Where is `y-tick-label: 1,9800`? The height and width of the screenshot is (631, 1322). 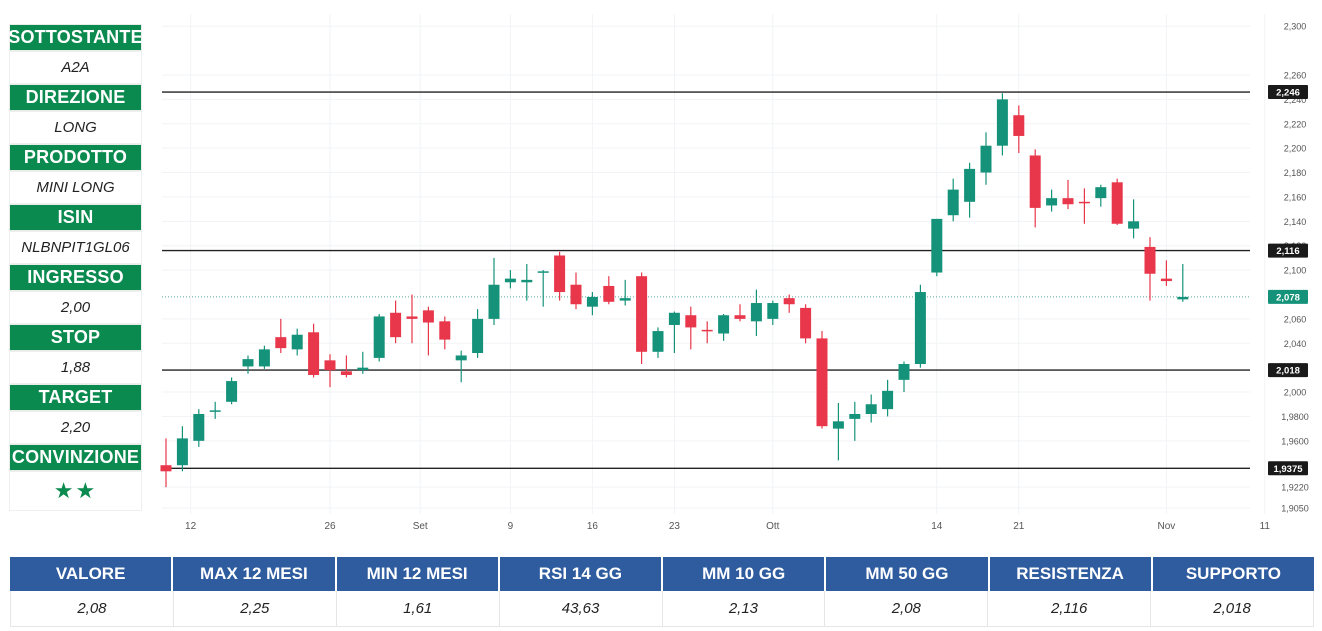
y-tick-label: 1,9800 is located at coordinates (1295, 417).